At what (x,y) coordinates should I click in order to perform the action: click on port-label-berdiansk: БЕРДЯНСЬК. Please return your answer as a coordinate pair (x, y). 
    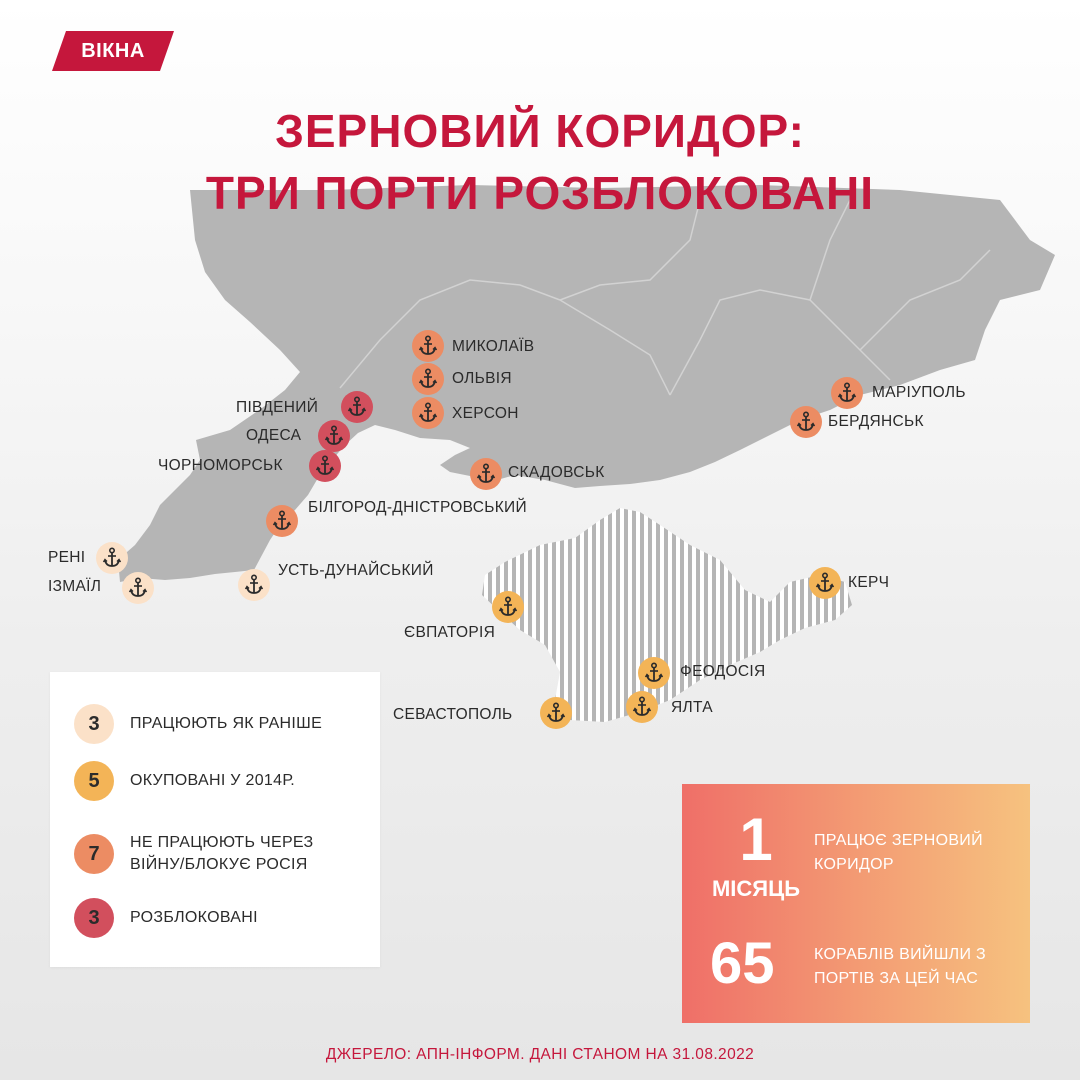
    Looking at the image, I should click on (876, 421).